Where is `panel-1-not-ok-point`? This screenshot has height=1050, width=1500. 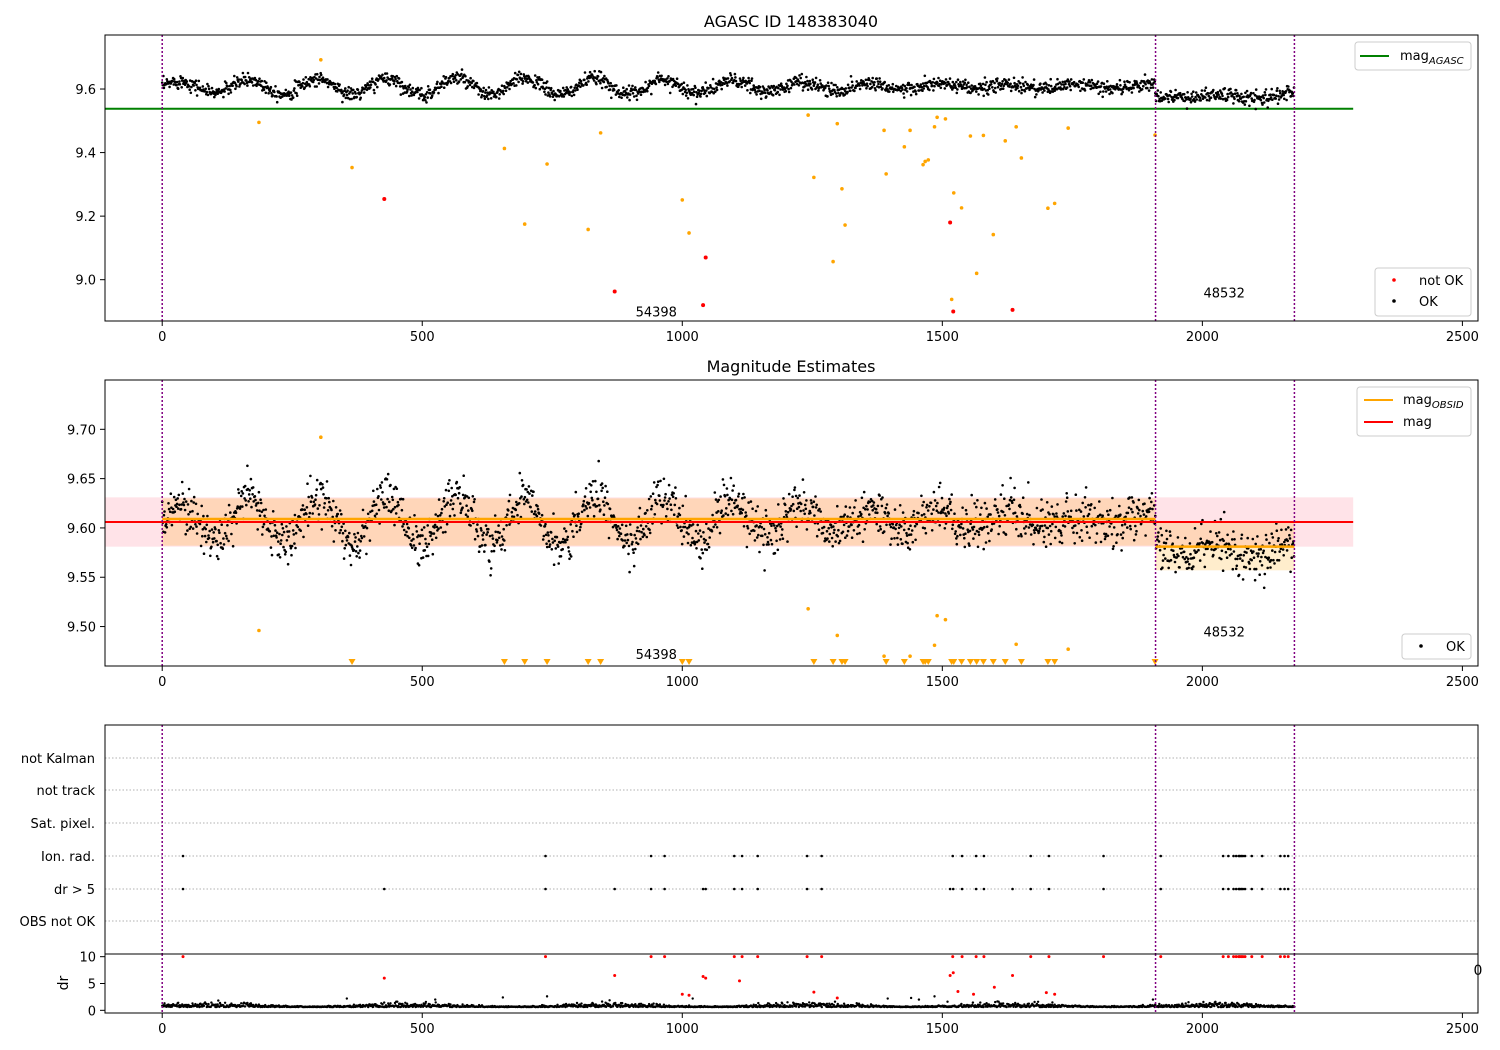
panel-1-not-ok-point is located at coordinates (614, 291).